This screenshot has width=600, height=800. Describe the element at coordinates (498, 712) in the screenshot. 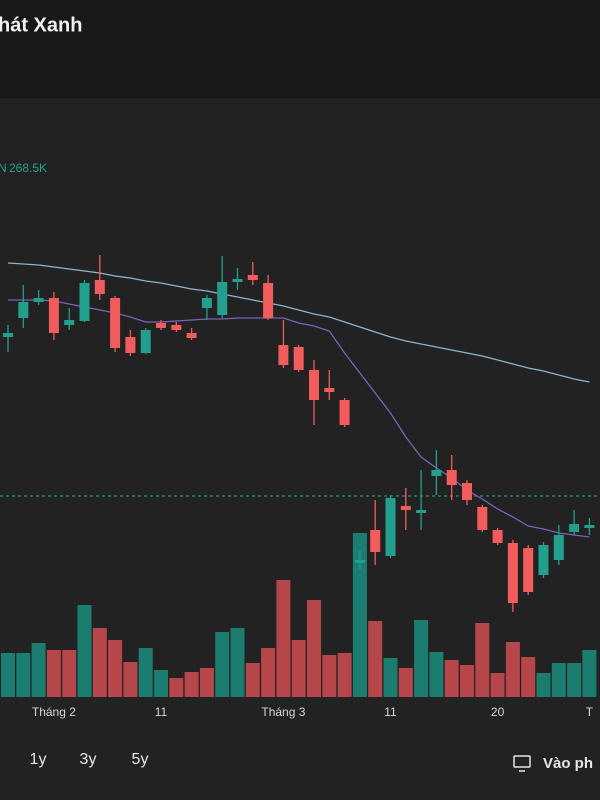

I see `x-tick-label: 20` at that location.